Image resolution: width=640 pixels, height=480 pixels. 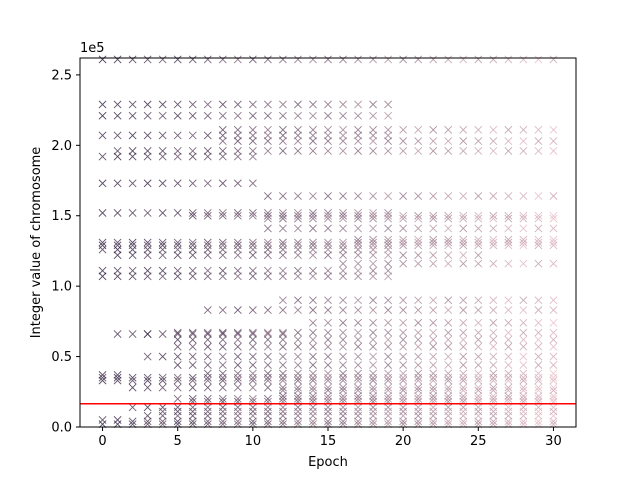 I want to click on x-tick-label: 15, so click(x=328, y=441).